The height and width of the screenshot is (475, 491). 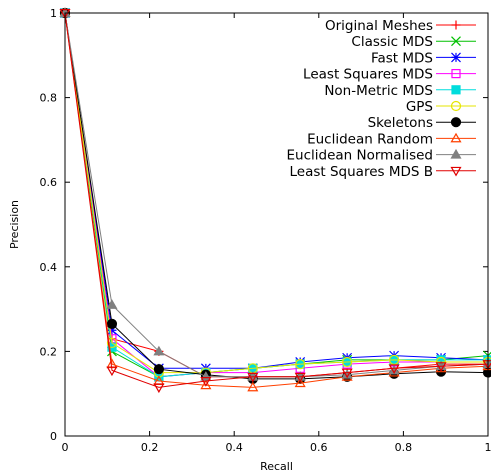 I want to click on legend-label: Least Squares MDS, so click(x=368, y=75).